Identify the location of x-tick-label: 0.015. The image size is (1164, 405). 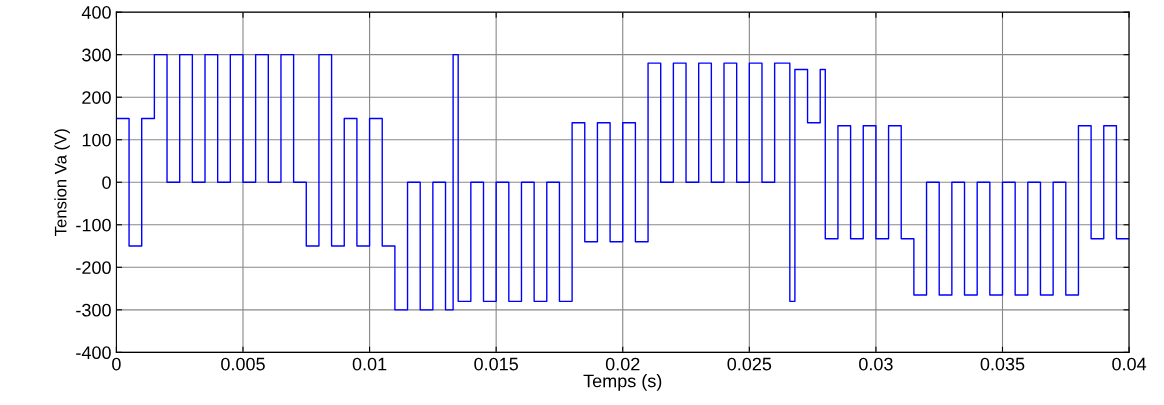
(496, 364).